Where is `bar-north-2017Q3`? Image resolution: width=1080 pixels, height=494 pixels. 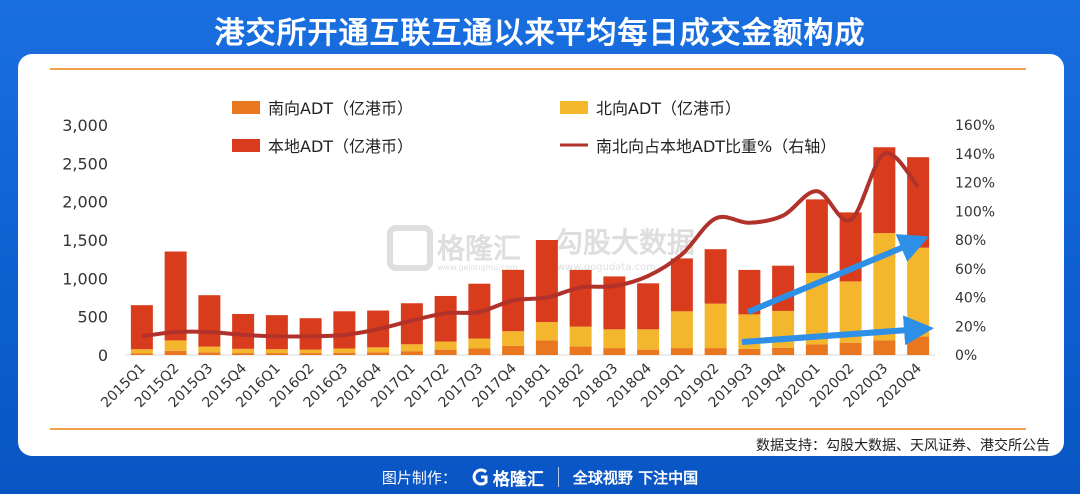 bar-north-2017Q3 is located at coordinates (479, 343).